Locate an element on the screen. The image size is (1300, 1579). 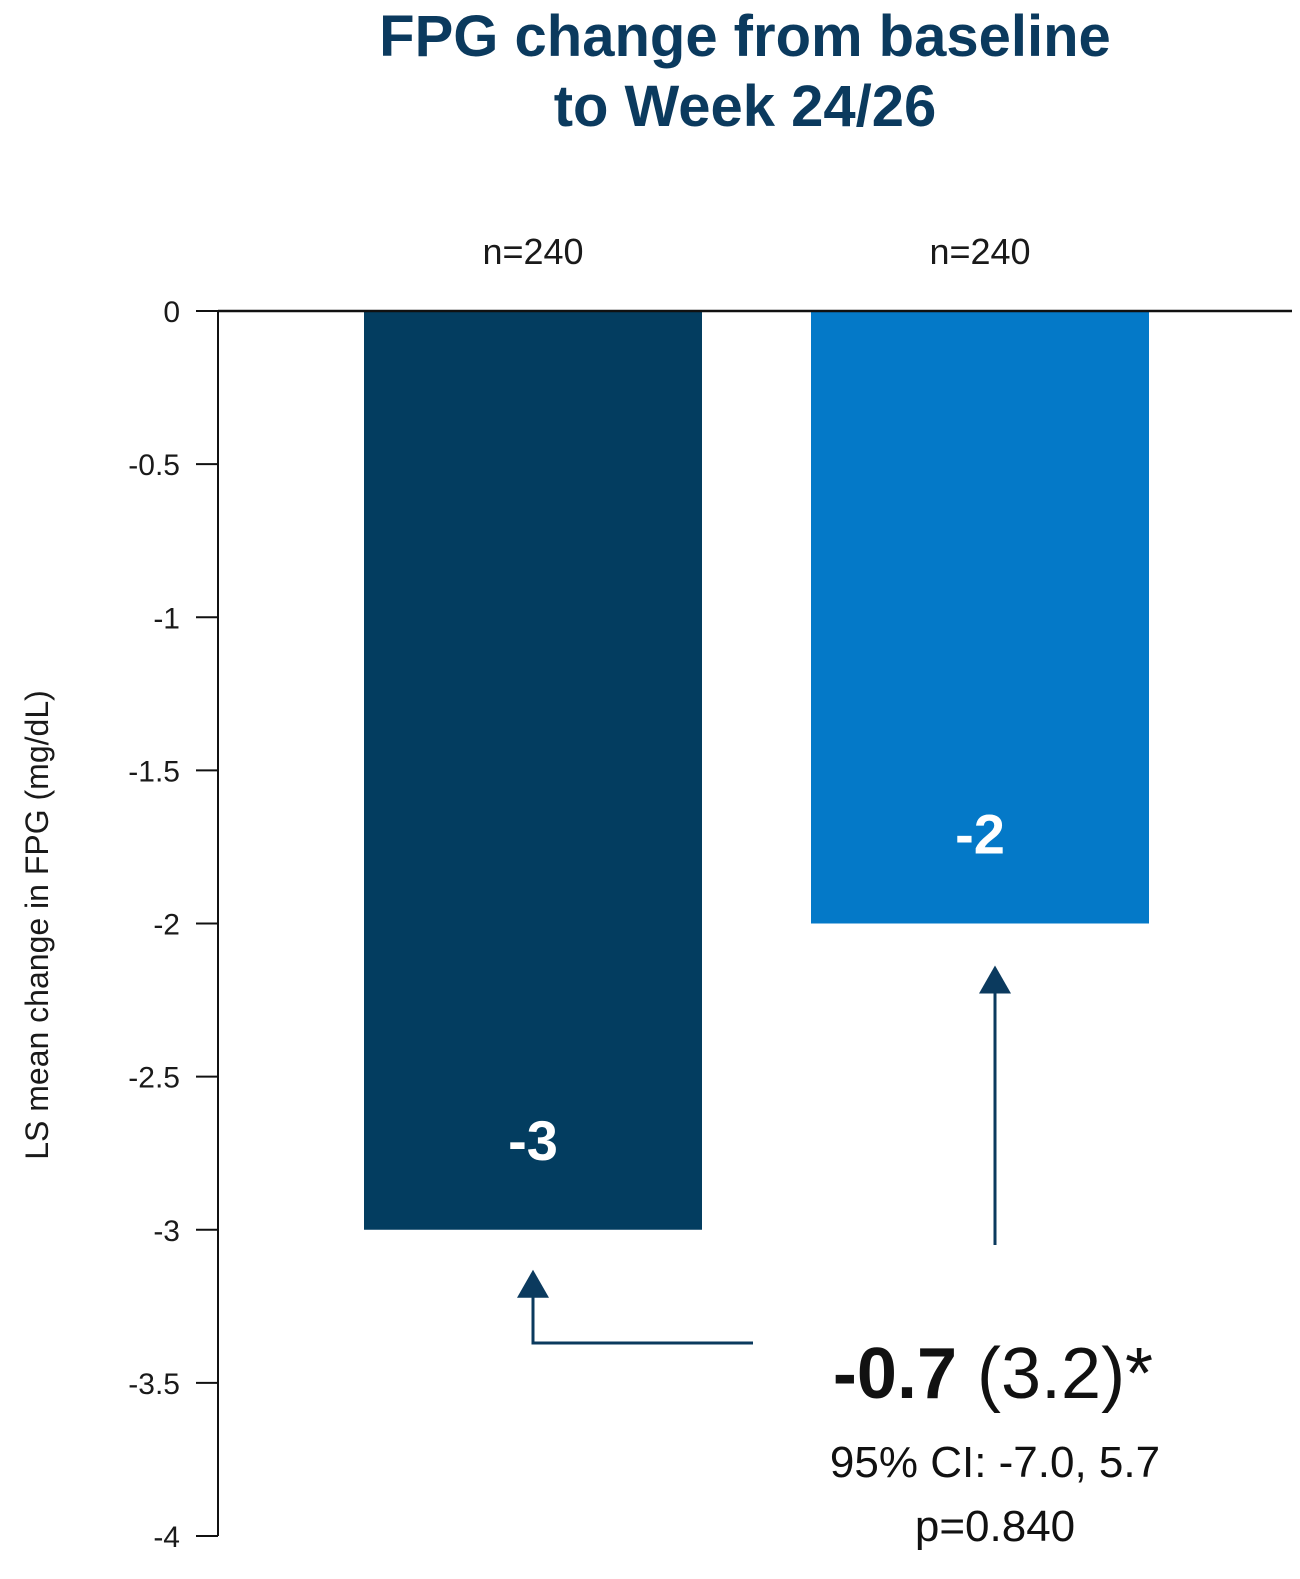
p-value: p=0.840 is located at coordinates (995, 1526).